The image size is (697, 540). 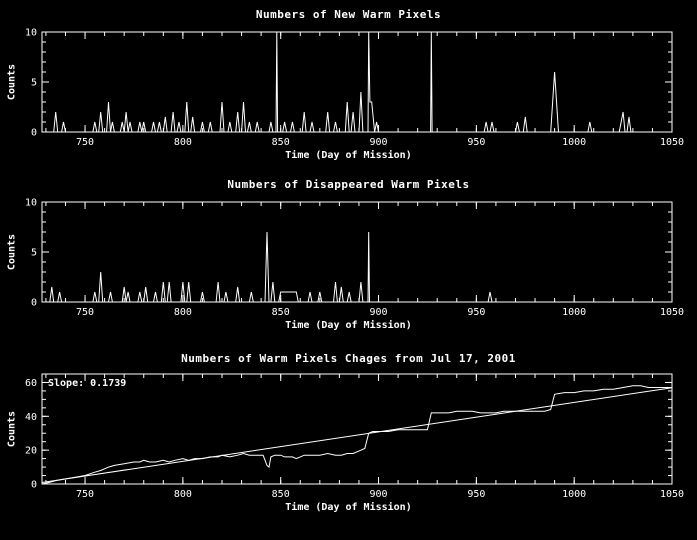 What do you see at coordinates (31, 383) in the screenshot?
I see `svg-text: 60` at bounding box center [31, 383].